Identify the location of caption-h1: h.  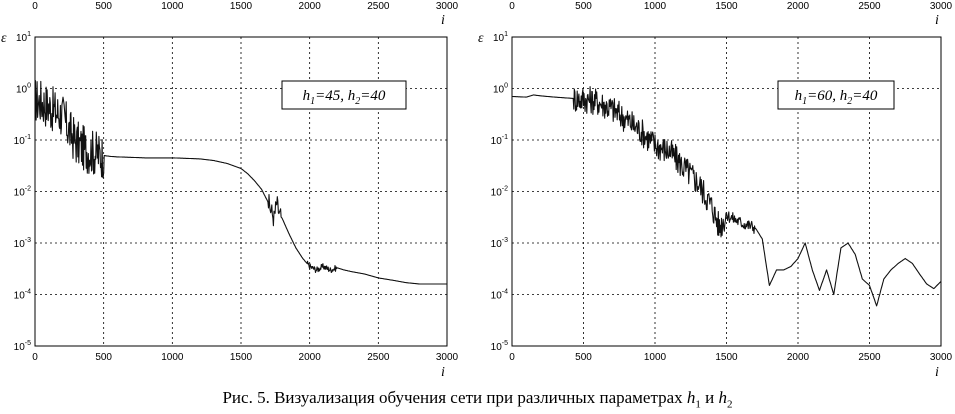
(691, 397).